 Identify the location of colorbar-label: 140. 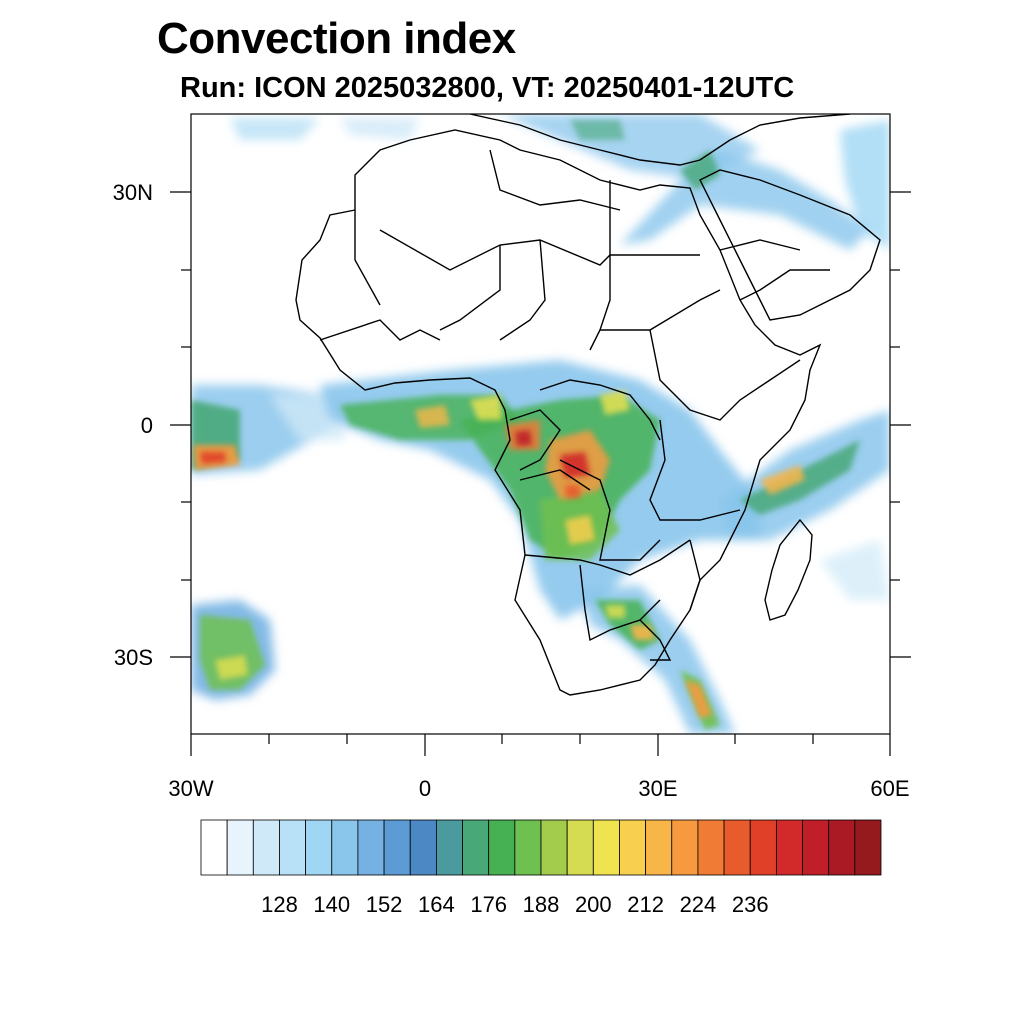
(331, 904).